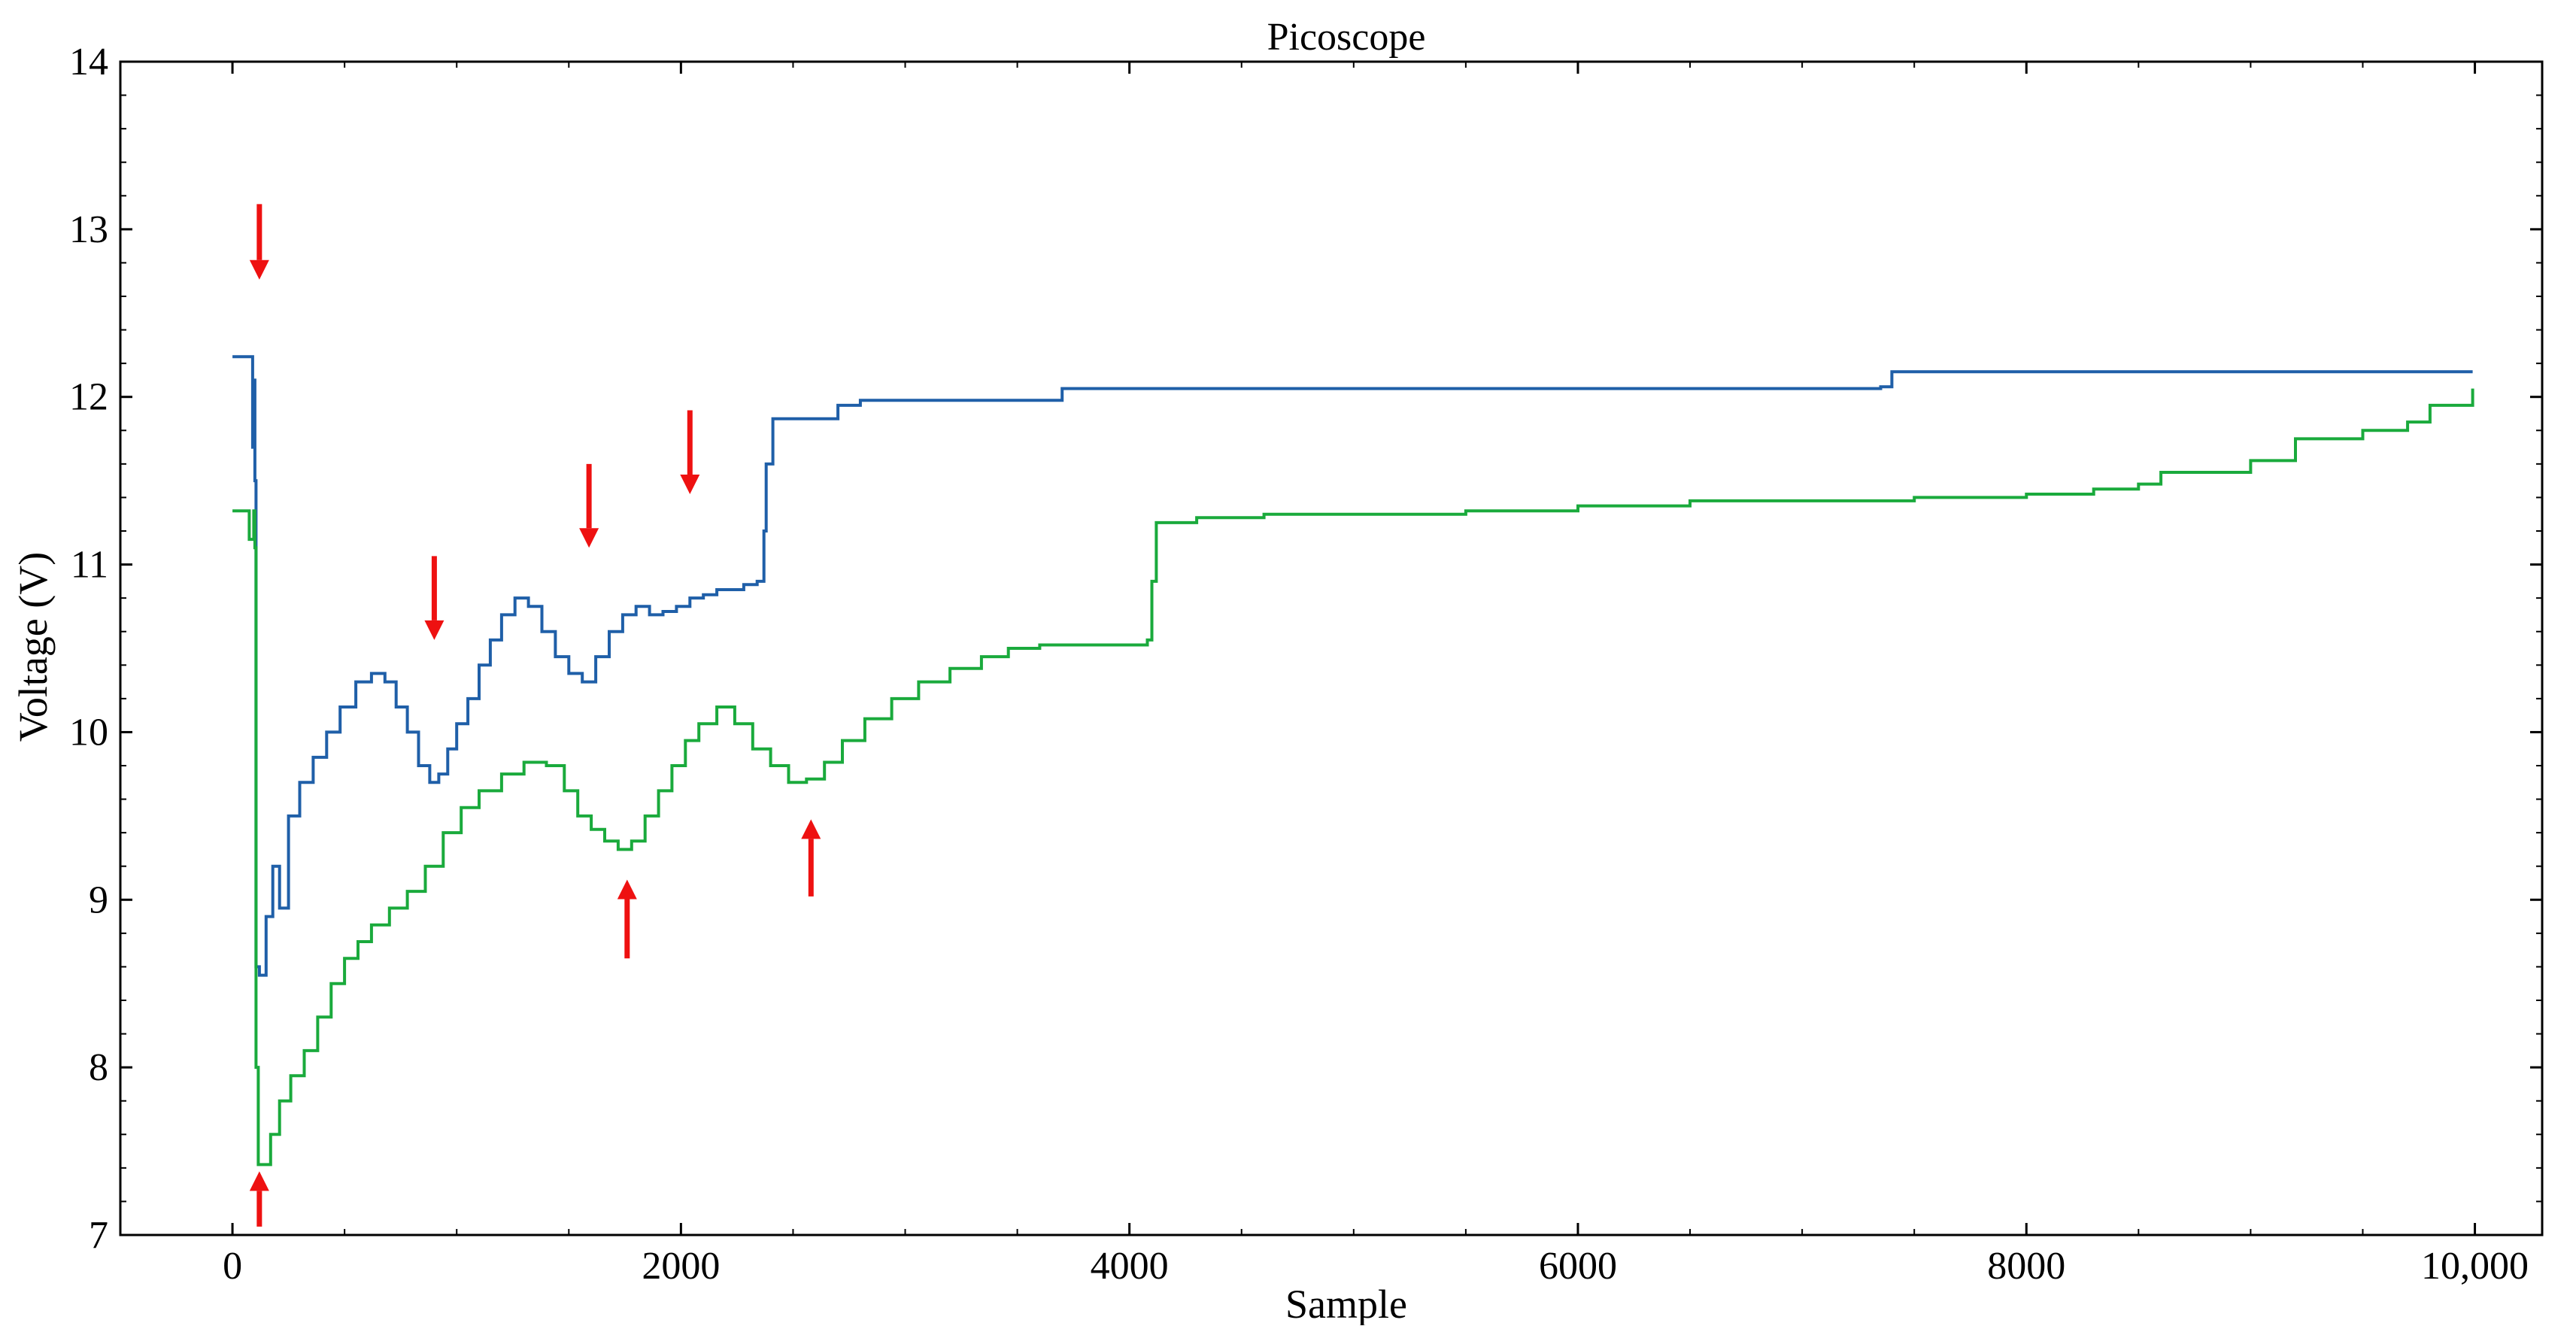  Describe the element at coordinates (98, 1235) in the screenshot. I see `y-tick-label: 7` at that location.